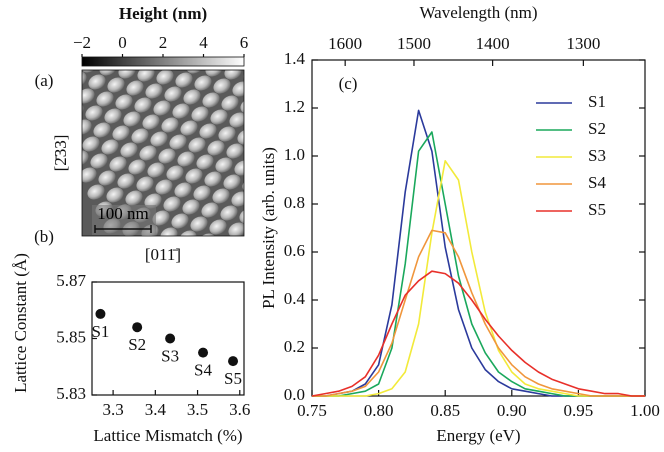 The image size is (664, 452). Describe the element at coordinates (294, 106) in the screenshot. I see `y-tick-label: 1.2` at that location.